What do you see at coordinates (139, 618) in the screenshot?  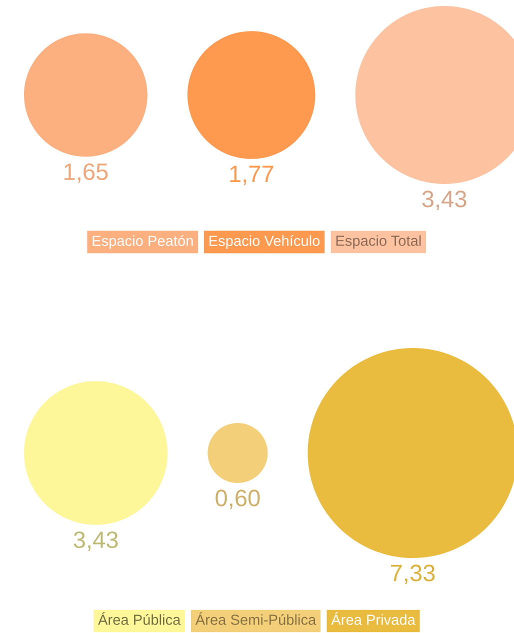 I see `category-label: Área Pública` at bounding box center [139, 618].